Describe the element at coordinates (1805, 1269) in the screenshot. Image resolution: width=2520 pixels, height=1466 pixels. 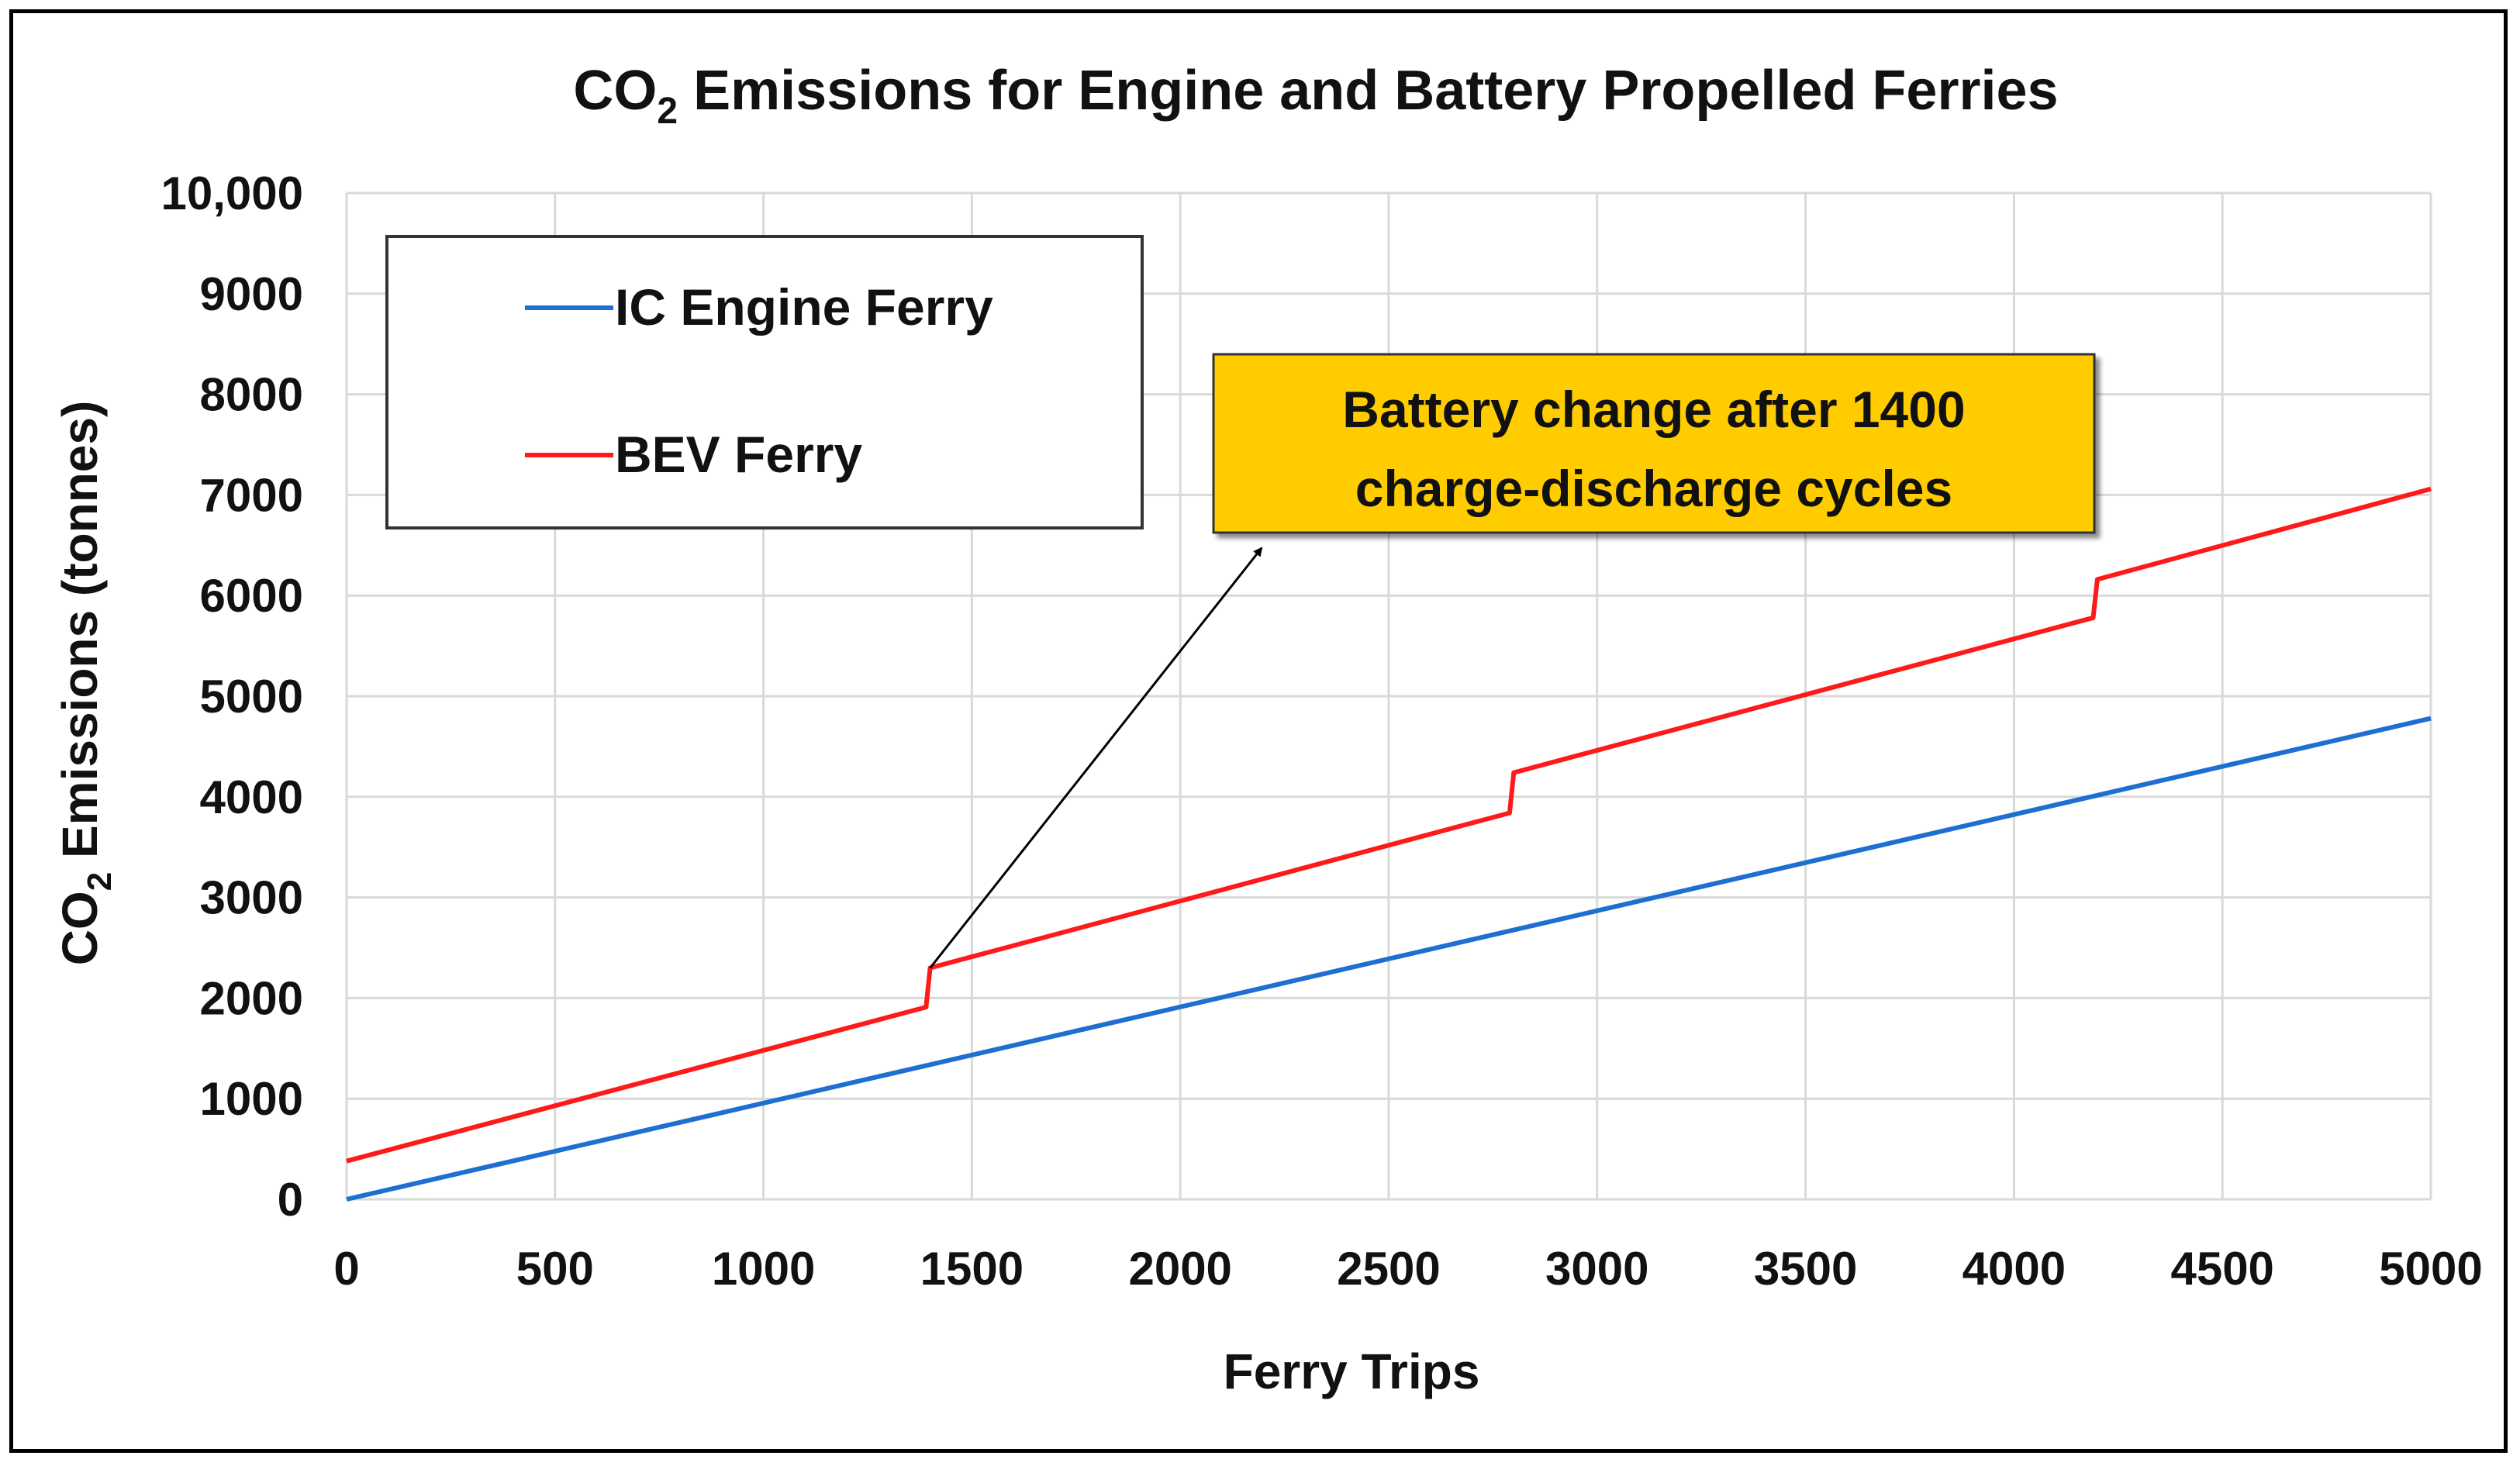
I see `x-tick-label: 3500` at that location.